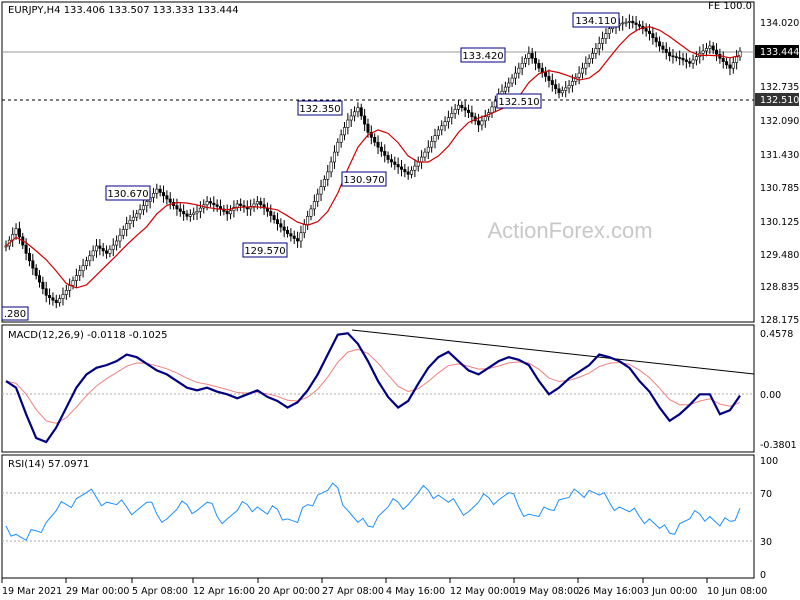 This screenshot has width=800, height=600. I want to click on price-tick-130125: 130.125, so click(779, 222).